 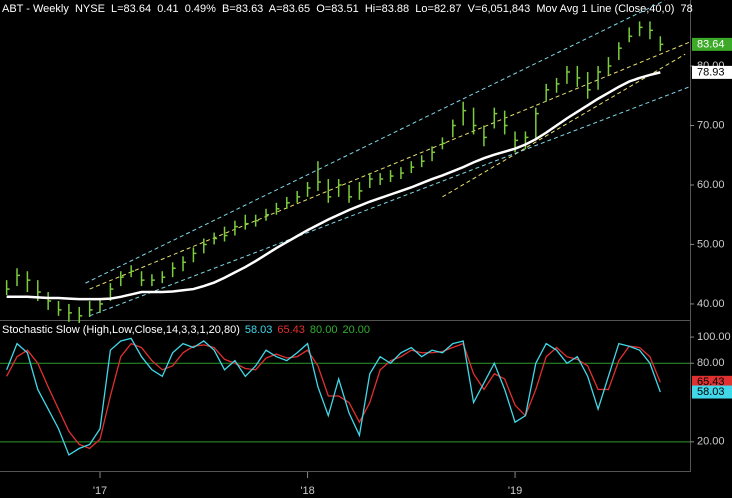 I want to click on stochastic-badge, so click(x=712, y=392).